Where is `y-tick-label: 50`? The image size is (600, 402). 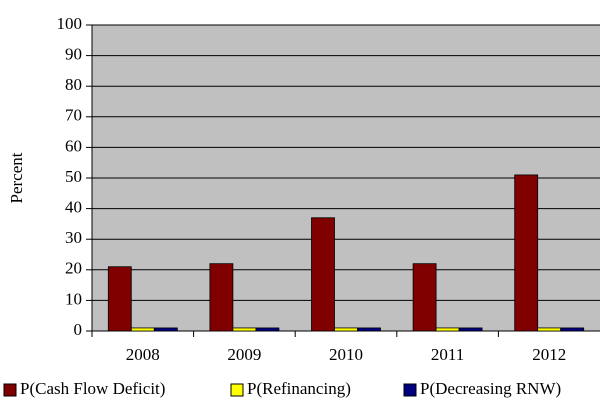
y-tick-label: 50 is located at coordinates (73, 176).